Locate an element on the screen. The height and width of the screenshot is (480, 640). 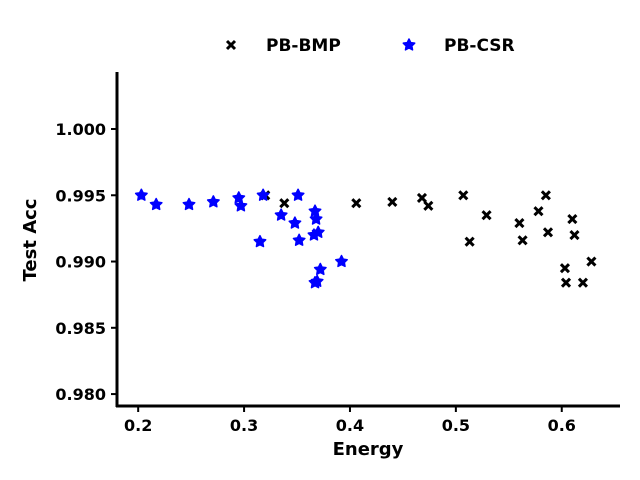
y-tick-label: 0.995 is located at coordinates (80, 195).